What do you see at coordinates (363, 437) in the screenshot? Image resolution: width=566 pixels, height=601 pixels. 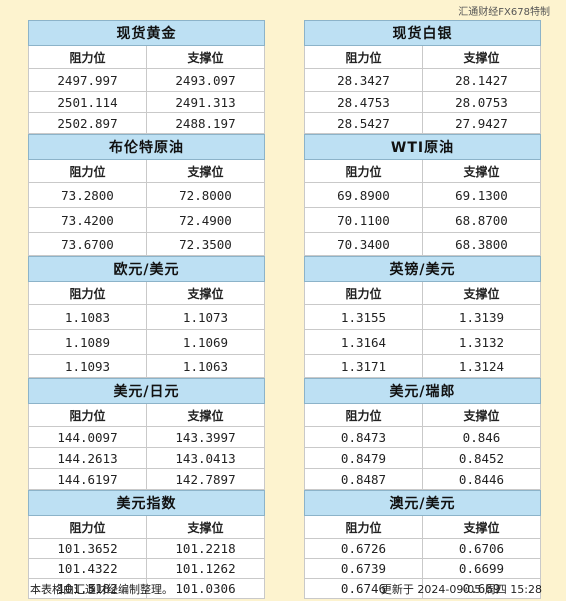 I see `resistance-value: 0.8473` at bounding box center [363, 437].